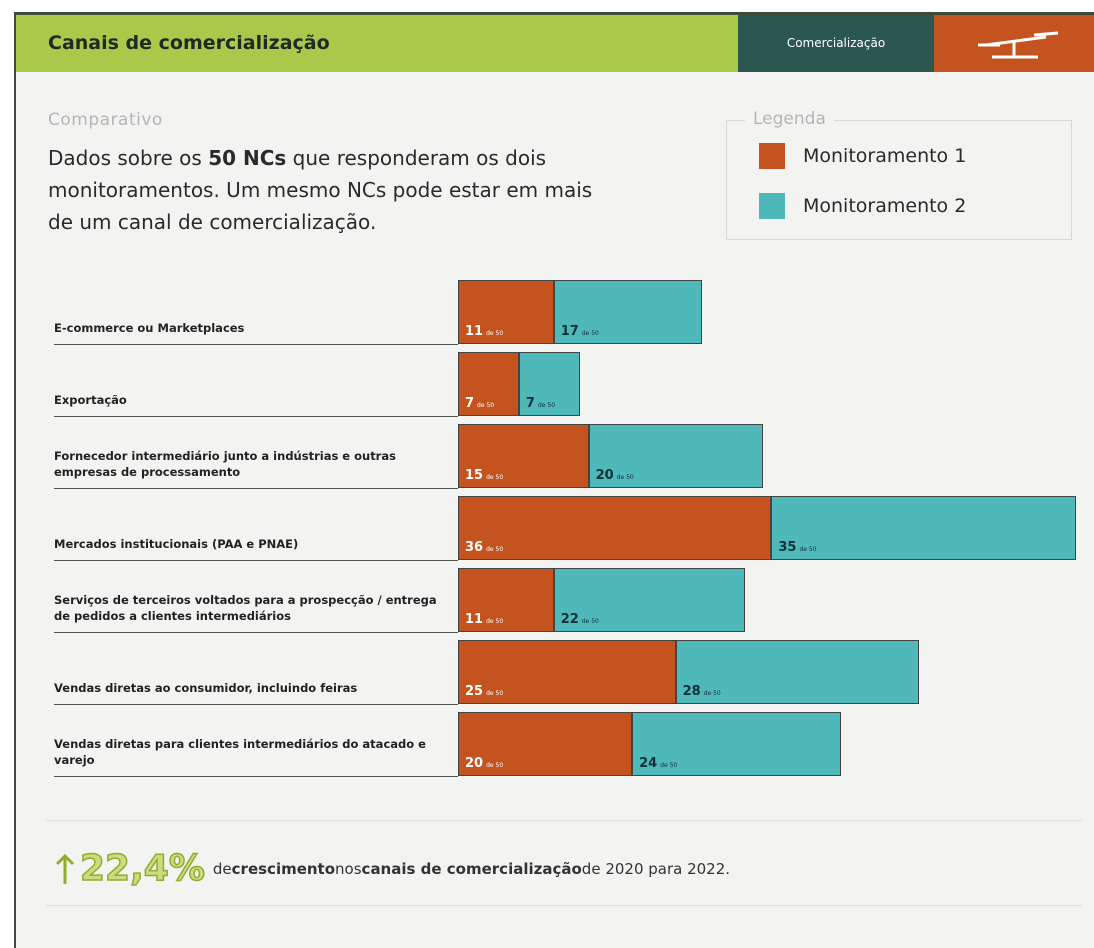  Describe the element at coordinates (569, 331) in the screenshot. I see `value-number: 17` at that location.